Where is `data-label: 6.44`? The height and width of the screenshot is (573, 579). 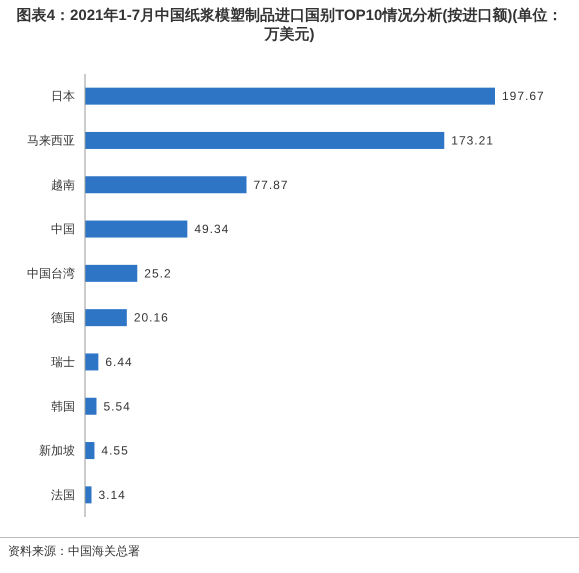 data-label: 6.44 is located at coordinates (119, 361).